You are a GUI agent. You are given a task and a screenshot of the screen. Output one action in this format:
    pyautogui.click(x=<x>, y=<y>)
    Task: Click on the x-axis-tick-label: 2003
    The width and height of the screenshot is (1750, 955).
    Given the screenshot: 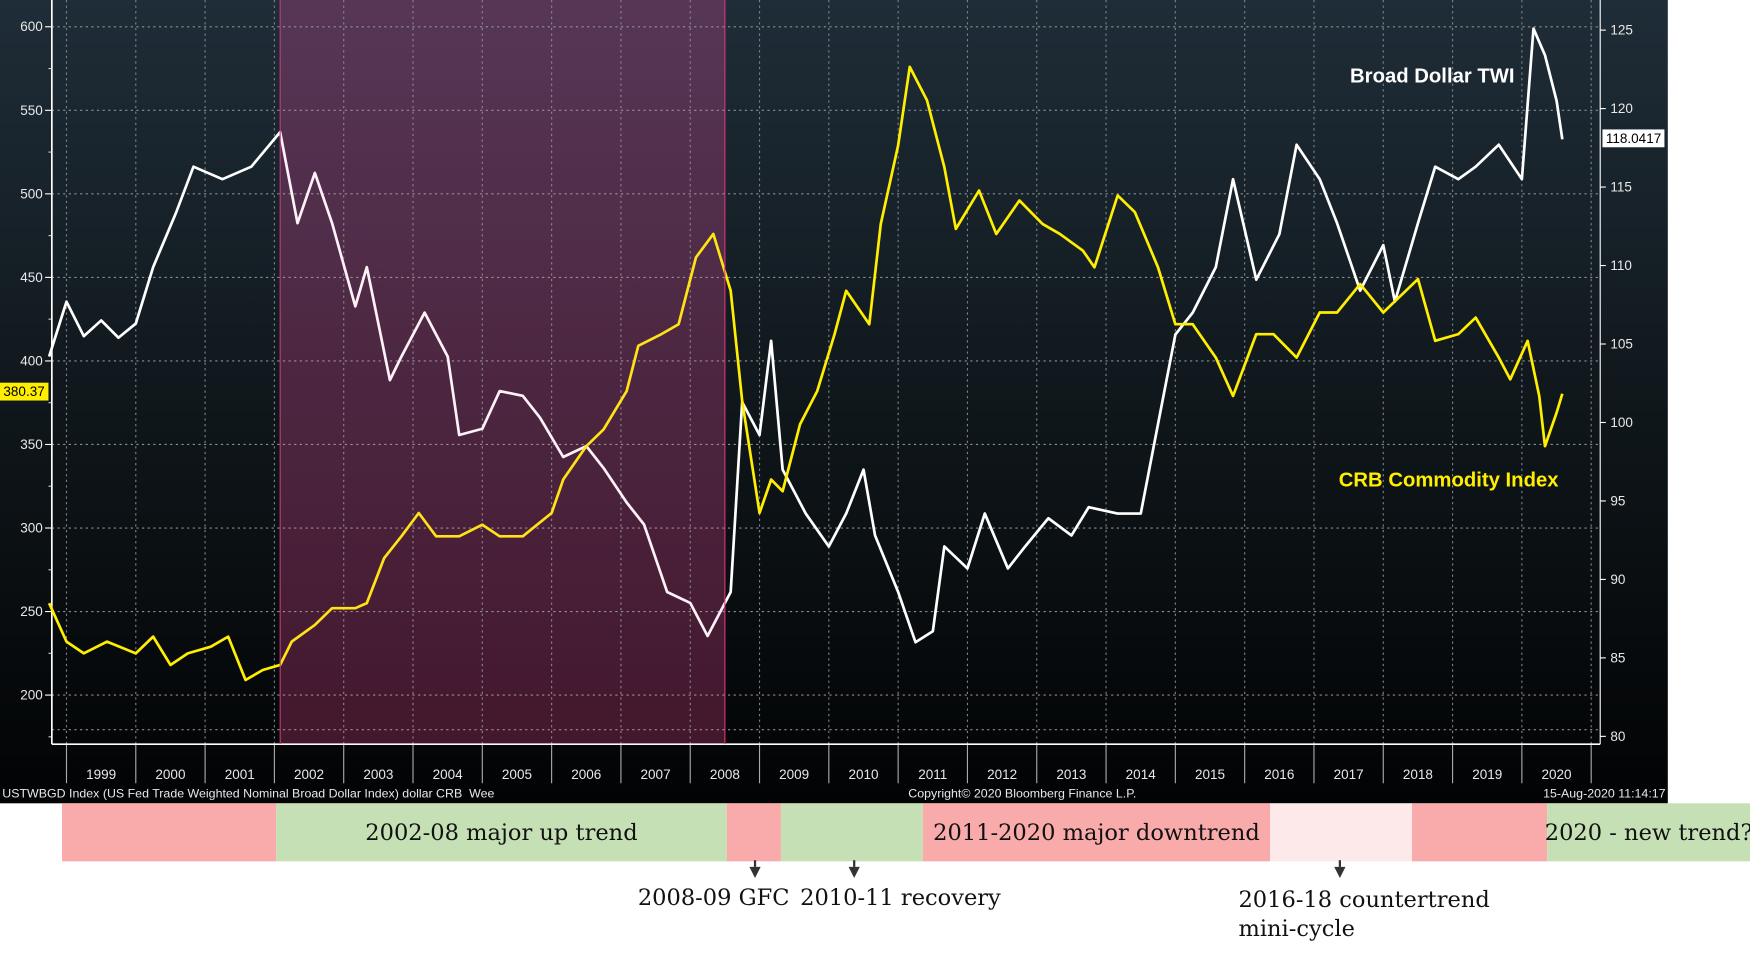 What is the action you would take?
    pyautogui.click(x=378, y=774)
    